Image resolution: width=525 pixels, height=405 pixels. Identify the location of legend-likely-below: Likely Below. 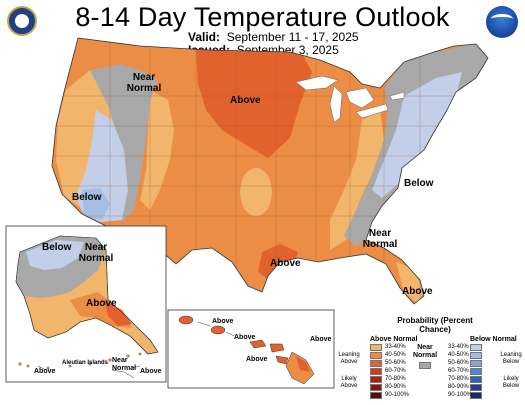
(511, 382).